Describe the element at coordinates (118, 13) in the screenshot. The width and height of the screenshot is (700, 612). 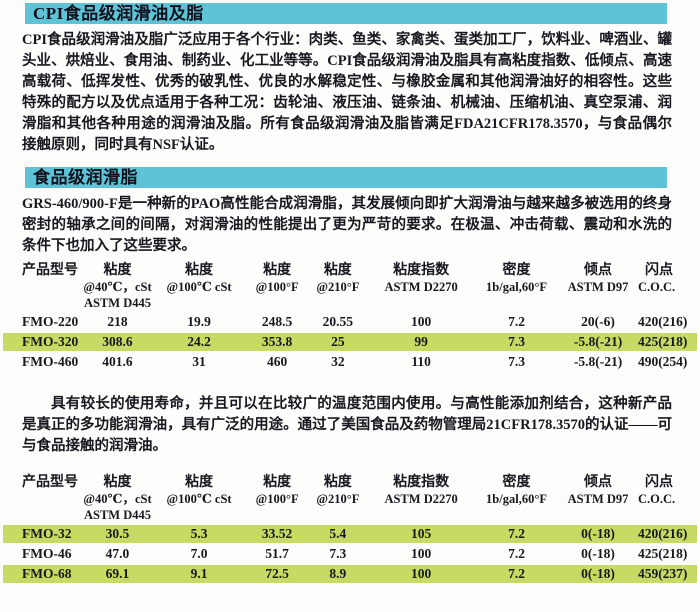
I see `section-title-oils: CPI食品级润滑油及脂` at that location.